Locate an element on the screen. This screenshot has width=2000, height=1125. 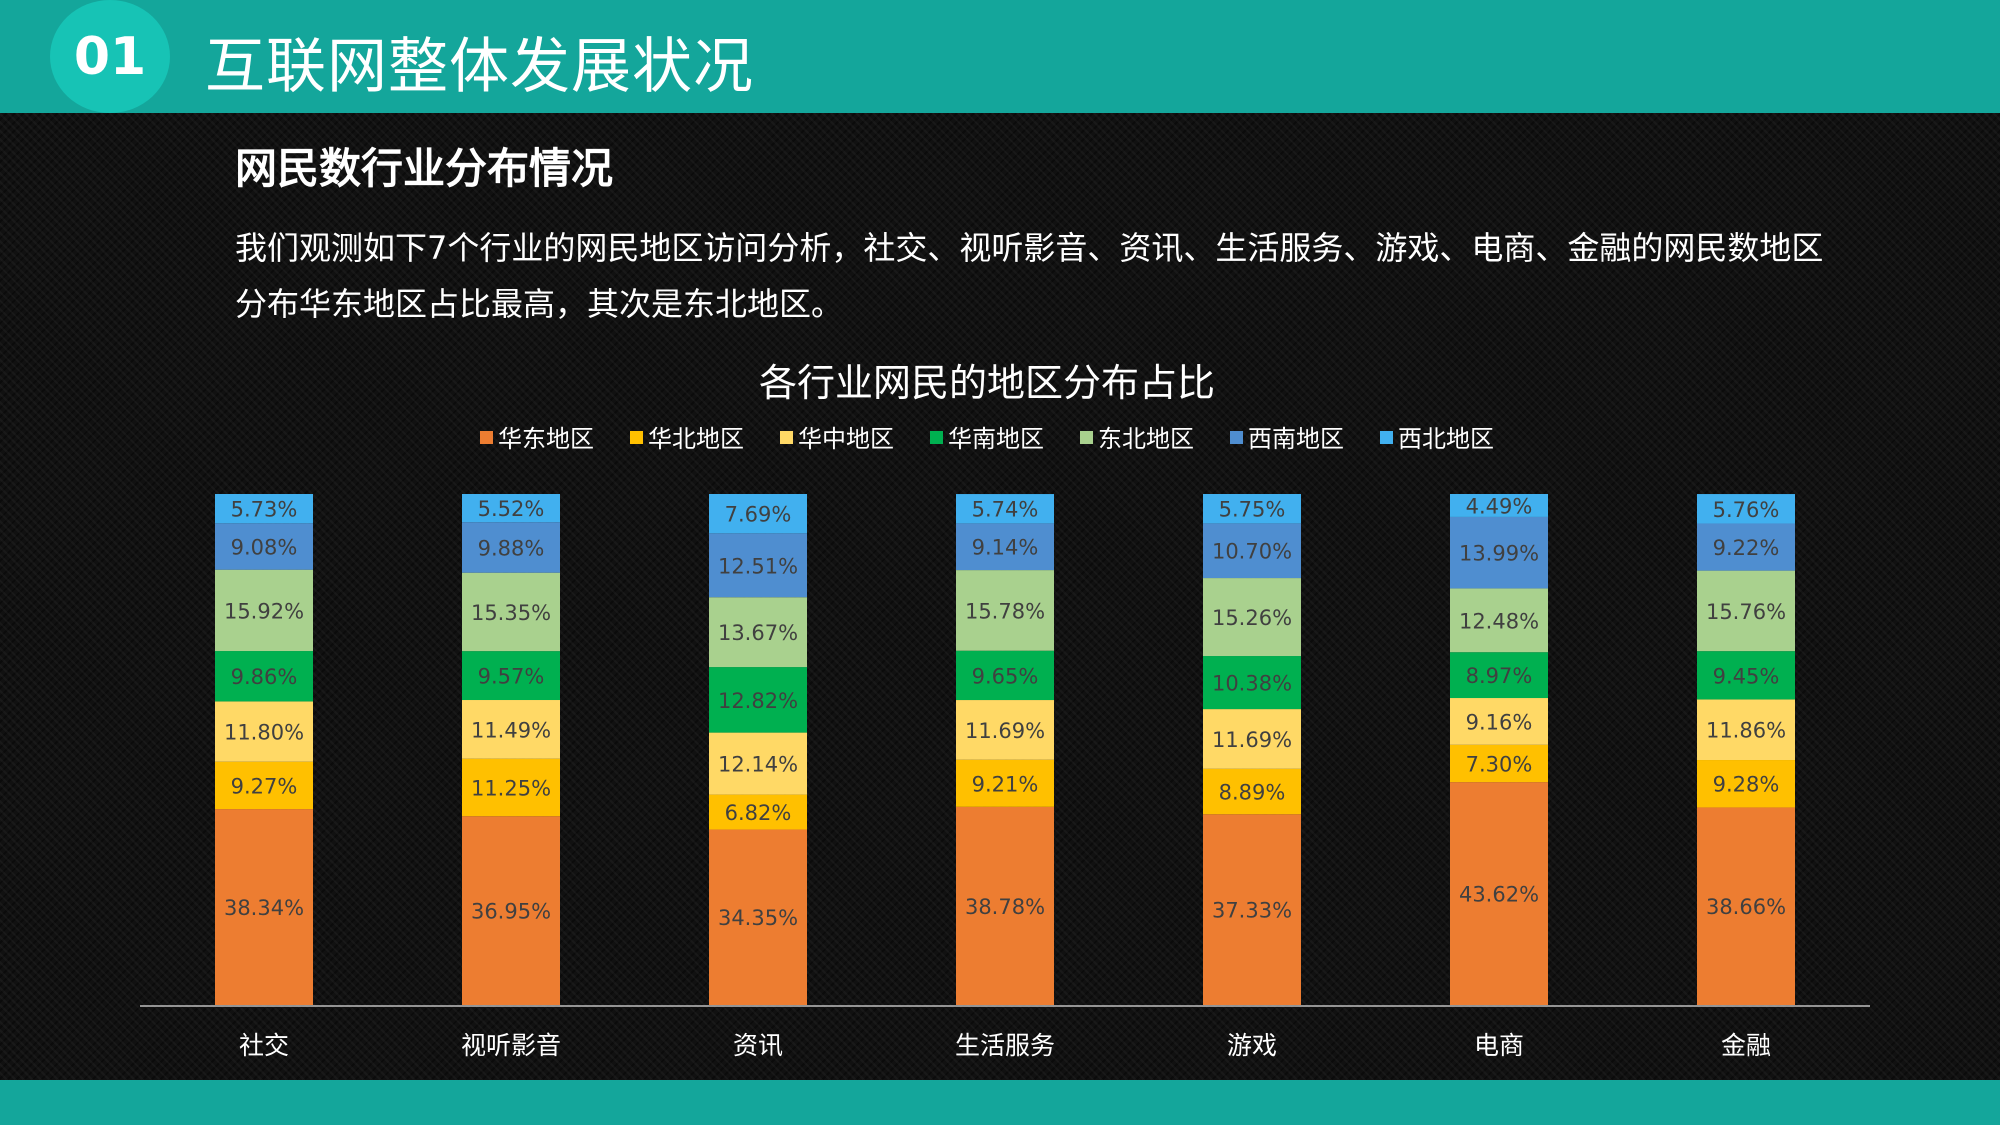
data-label-5-6: 10.70% is located at coordinates (1252, 552).